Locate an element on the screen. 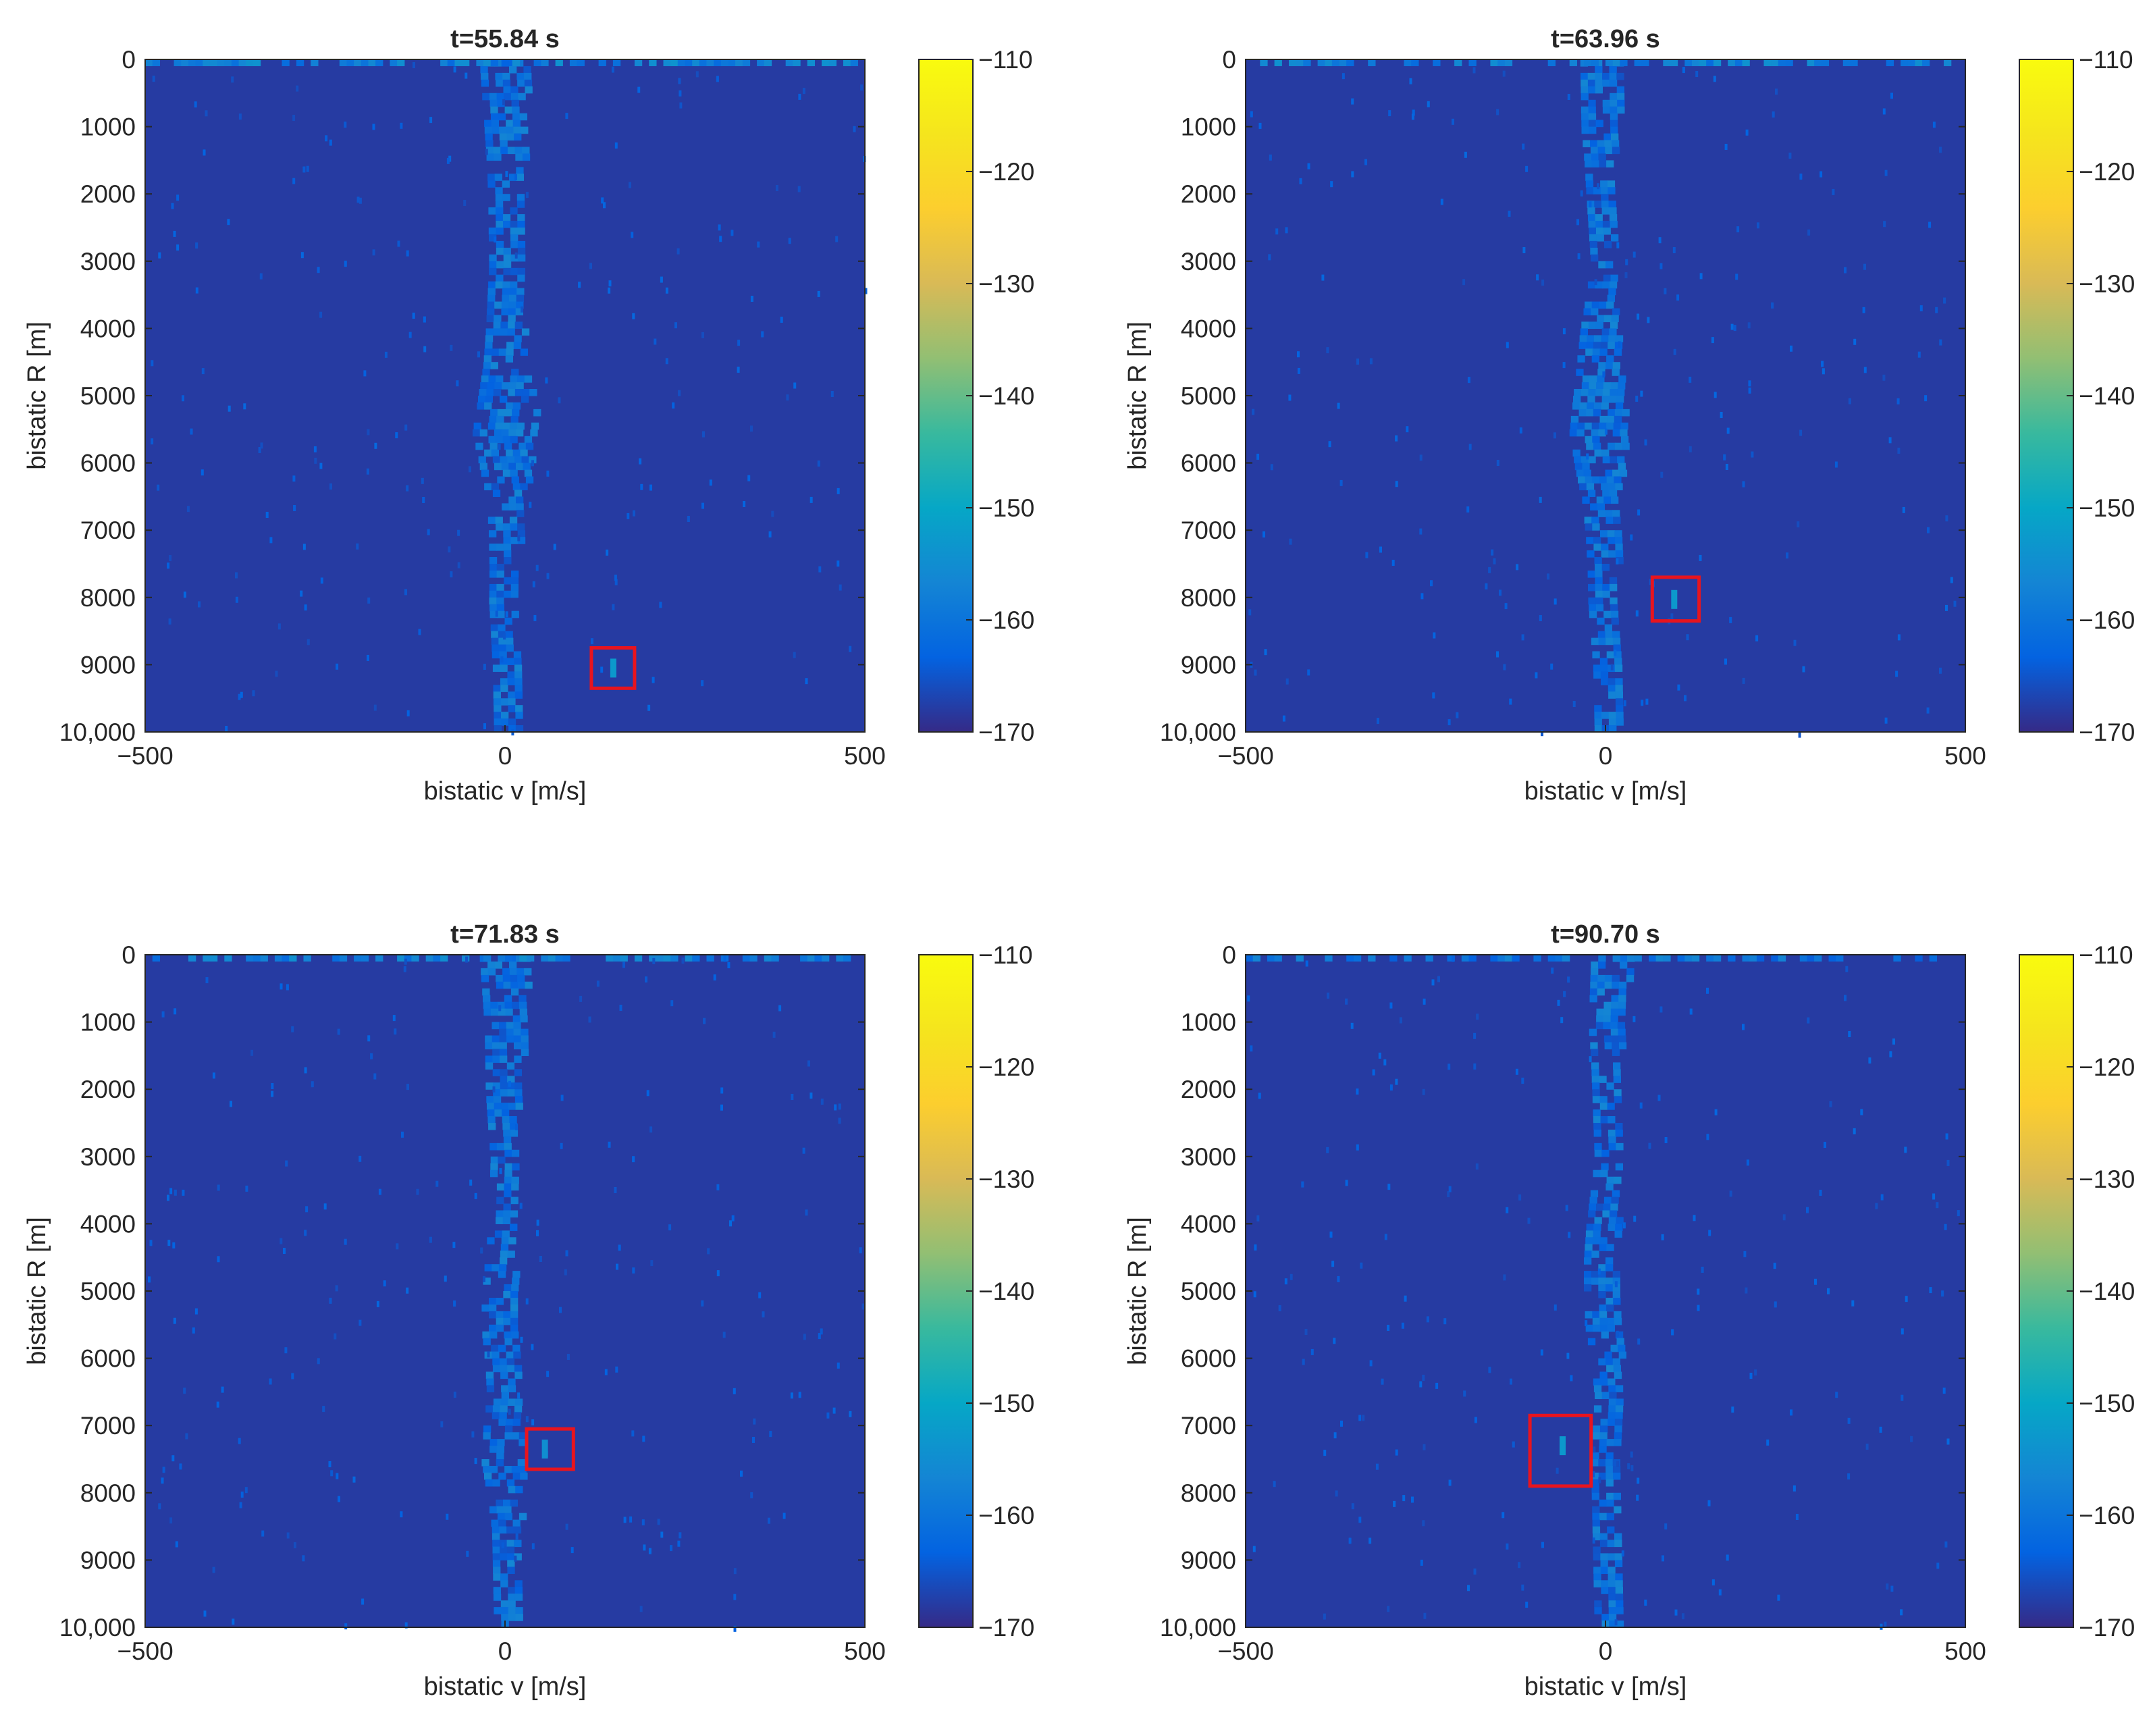  chart-title: t=71.83 s is located at coordinates (505, 934).